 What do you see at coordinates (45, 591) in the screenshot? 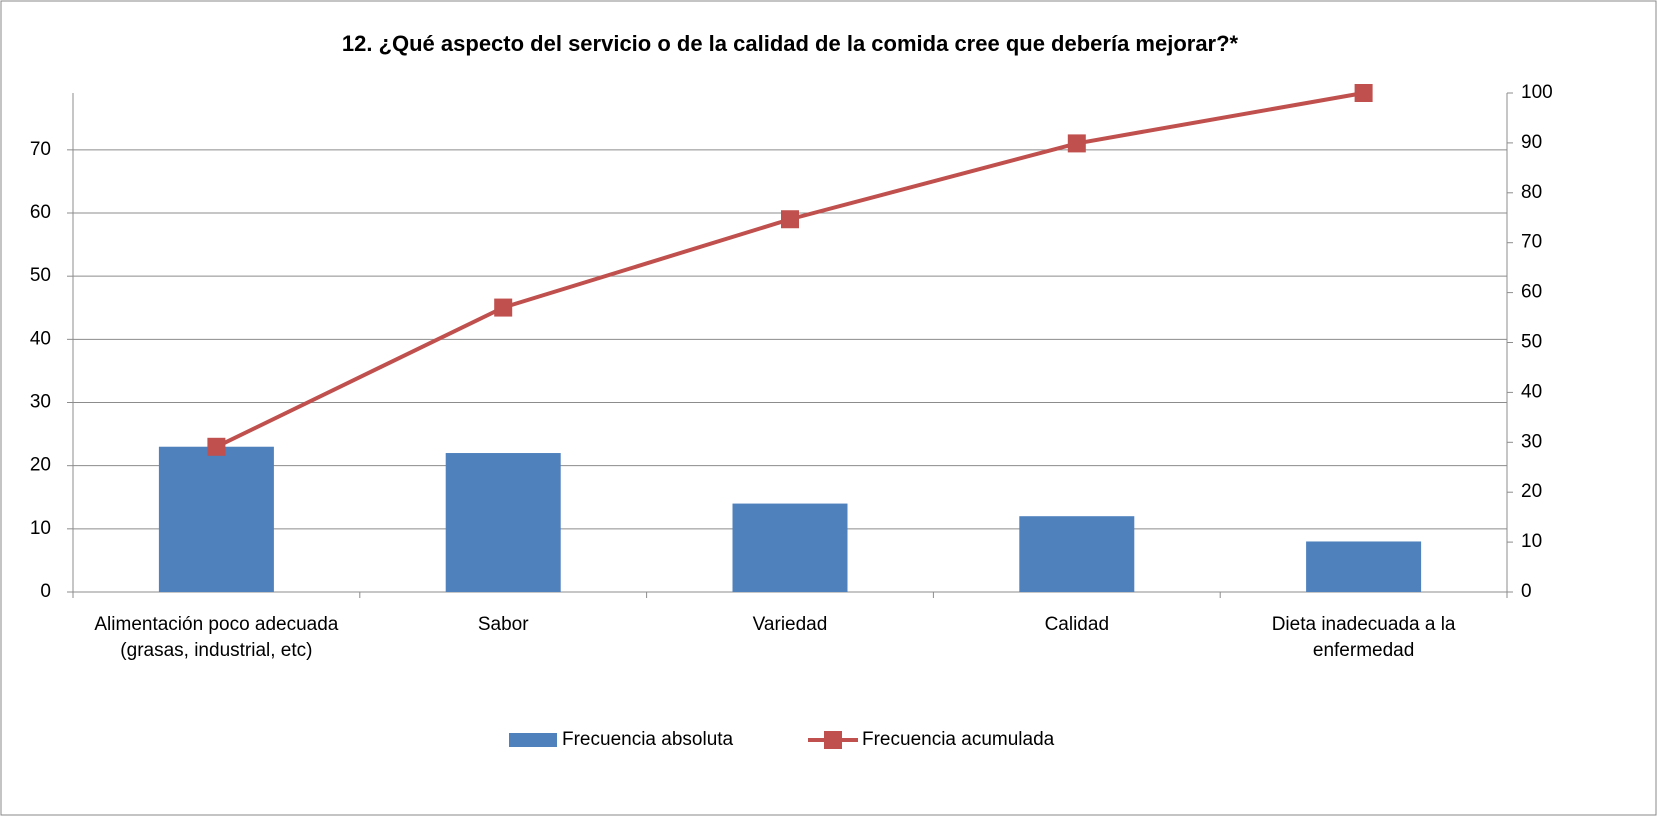
I see `y-tick-label: 0` at bounding box center [45, 591].